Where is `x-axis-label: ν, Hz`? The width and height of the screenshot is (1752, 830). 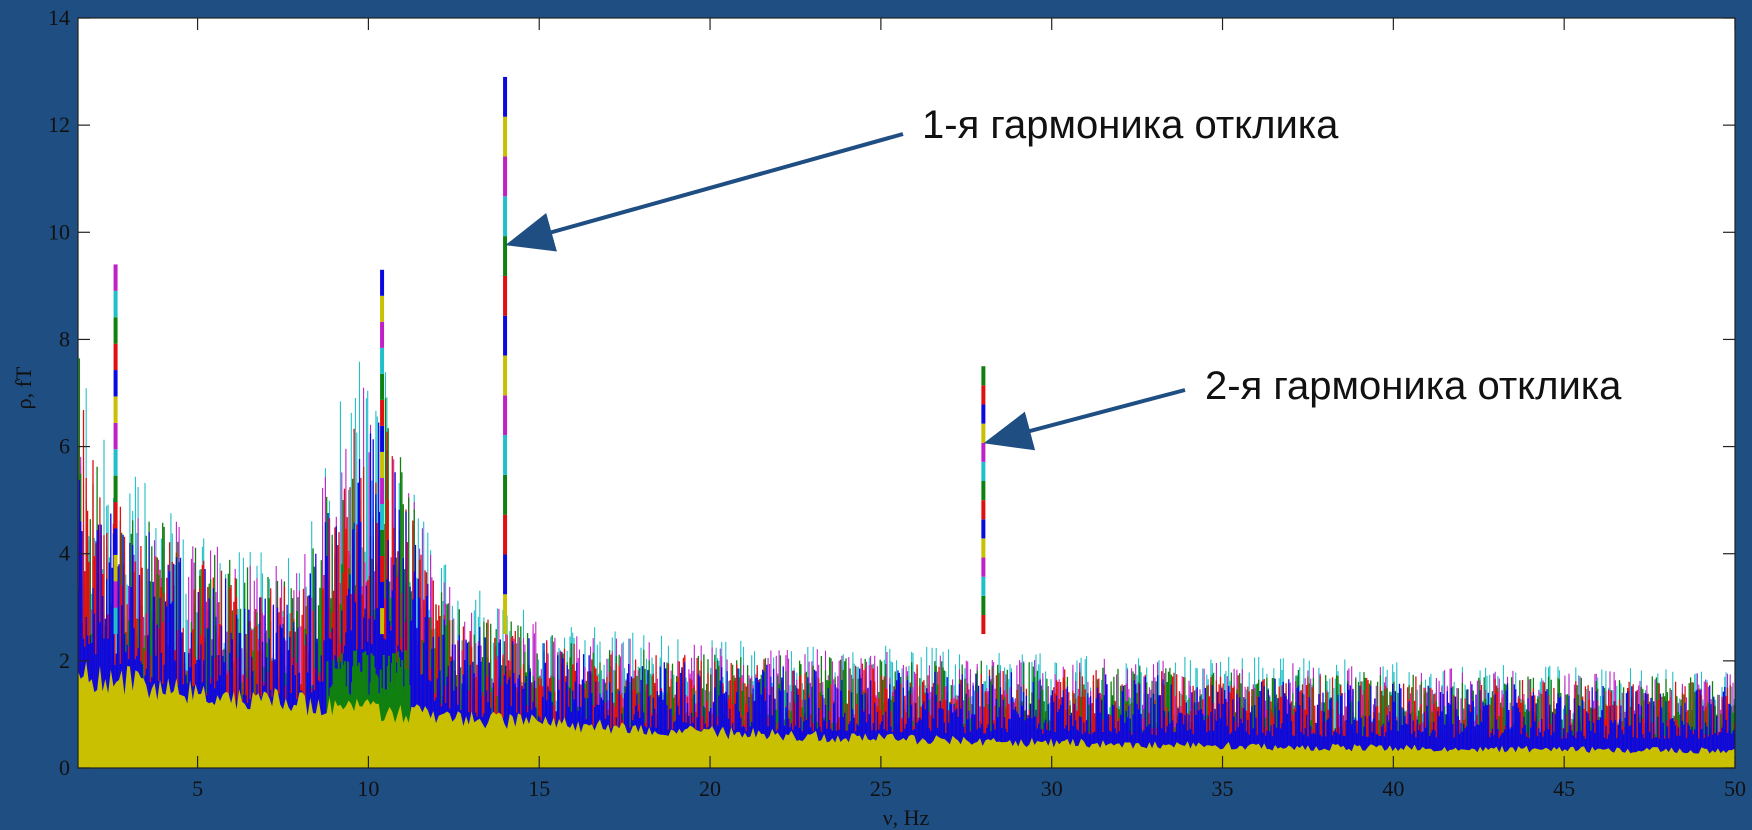
x-axis-label: ν, Hz is located at coordinates (906, 817).